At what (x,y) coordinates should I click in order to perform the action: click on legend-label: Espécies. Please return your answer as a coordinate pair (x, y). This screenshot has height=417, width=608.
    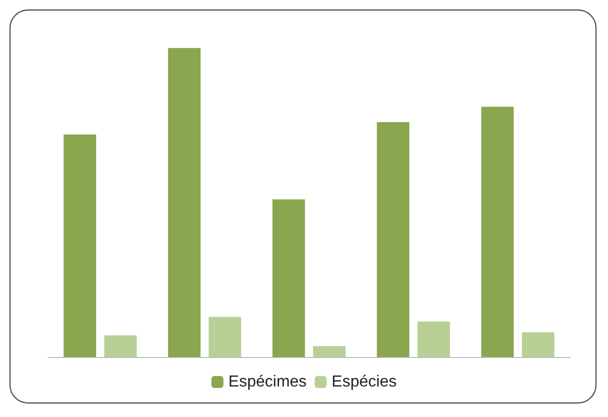
    Looking at the image, I should click on (364, 382).